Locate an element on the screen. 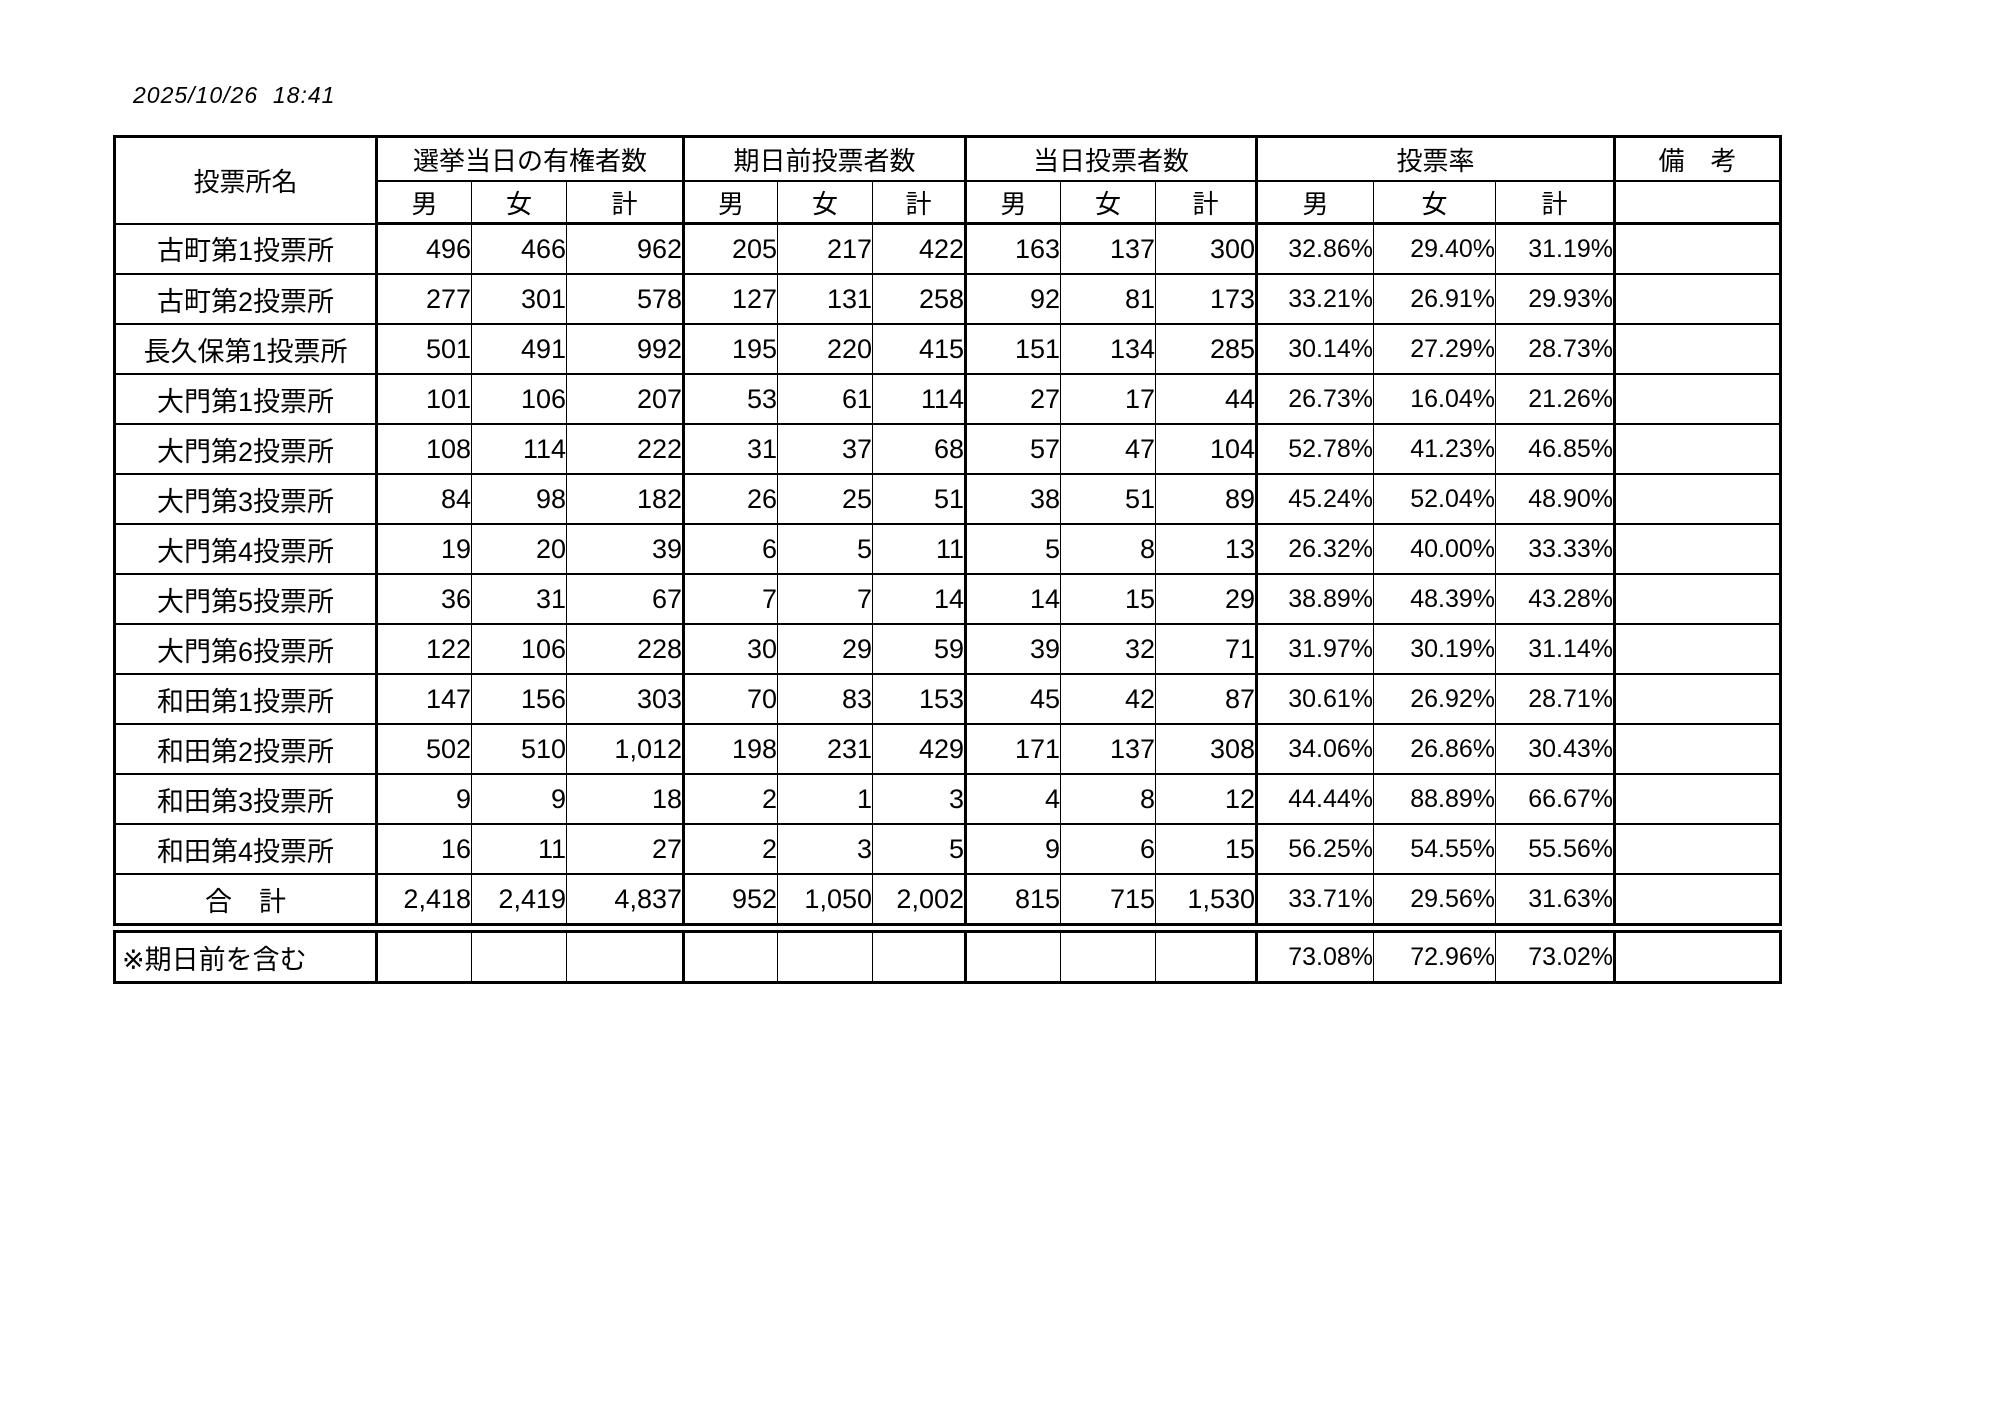 This screenshot has height=1414, width=2000. header-remarks-subcell is located at coordinates (1697, 202).